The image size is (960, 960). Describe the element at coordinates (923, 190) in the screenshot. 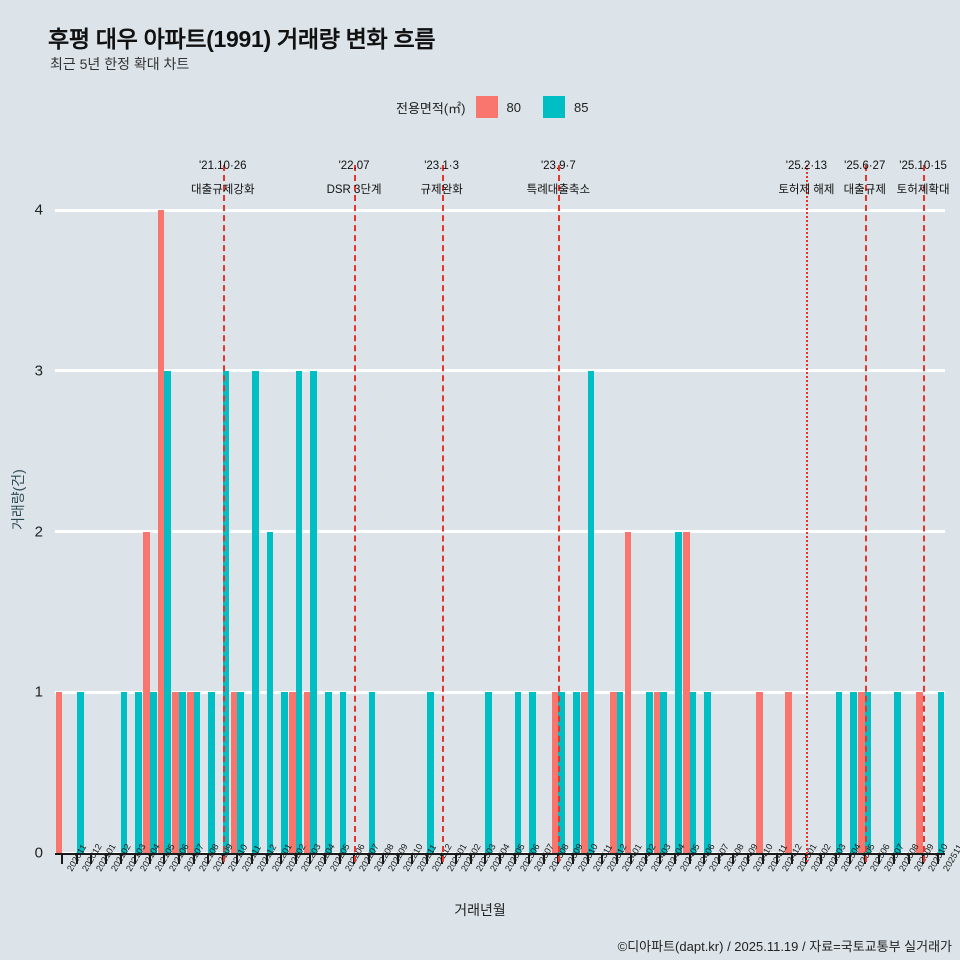

I see `annotation-event: 토허제확대` at that location.